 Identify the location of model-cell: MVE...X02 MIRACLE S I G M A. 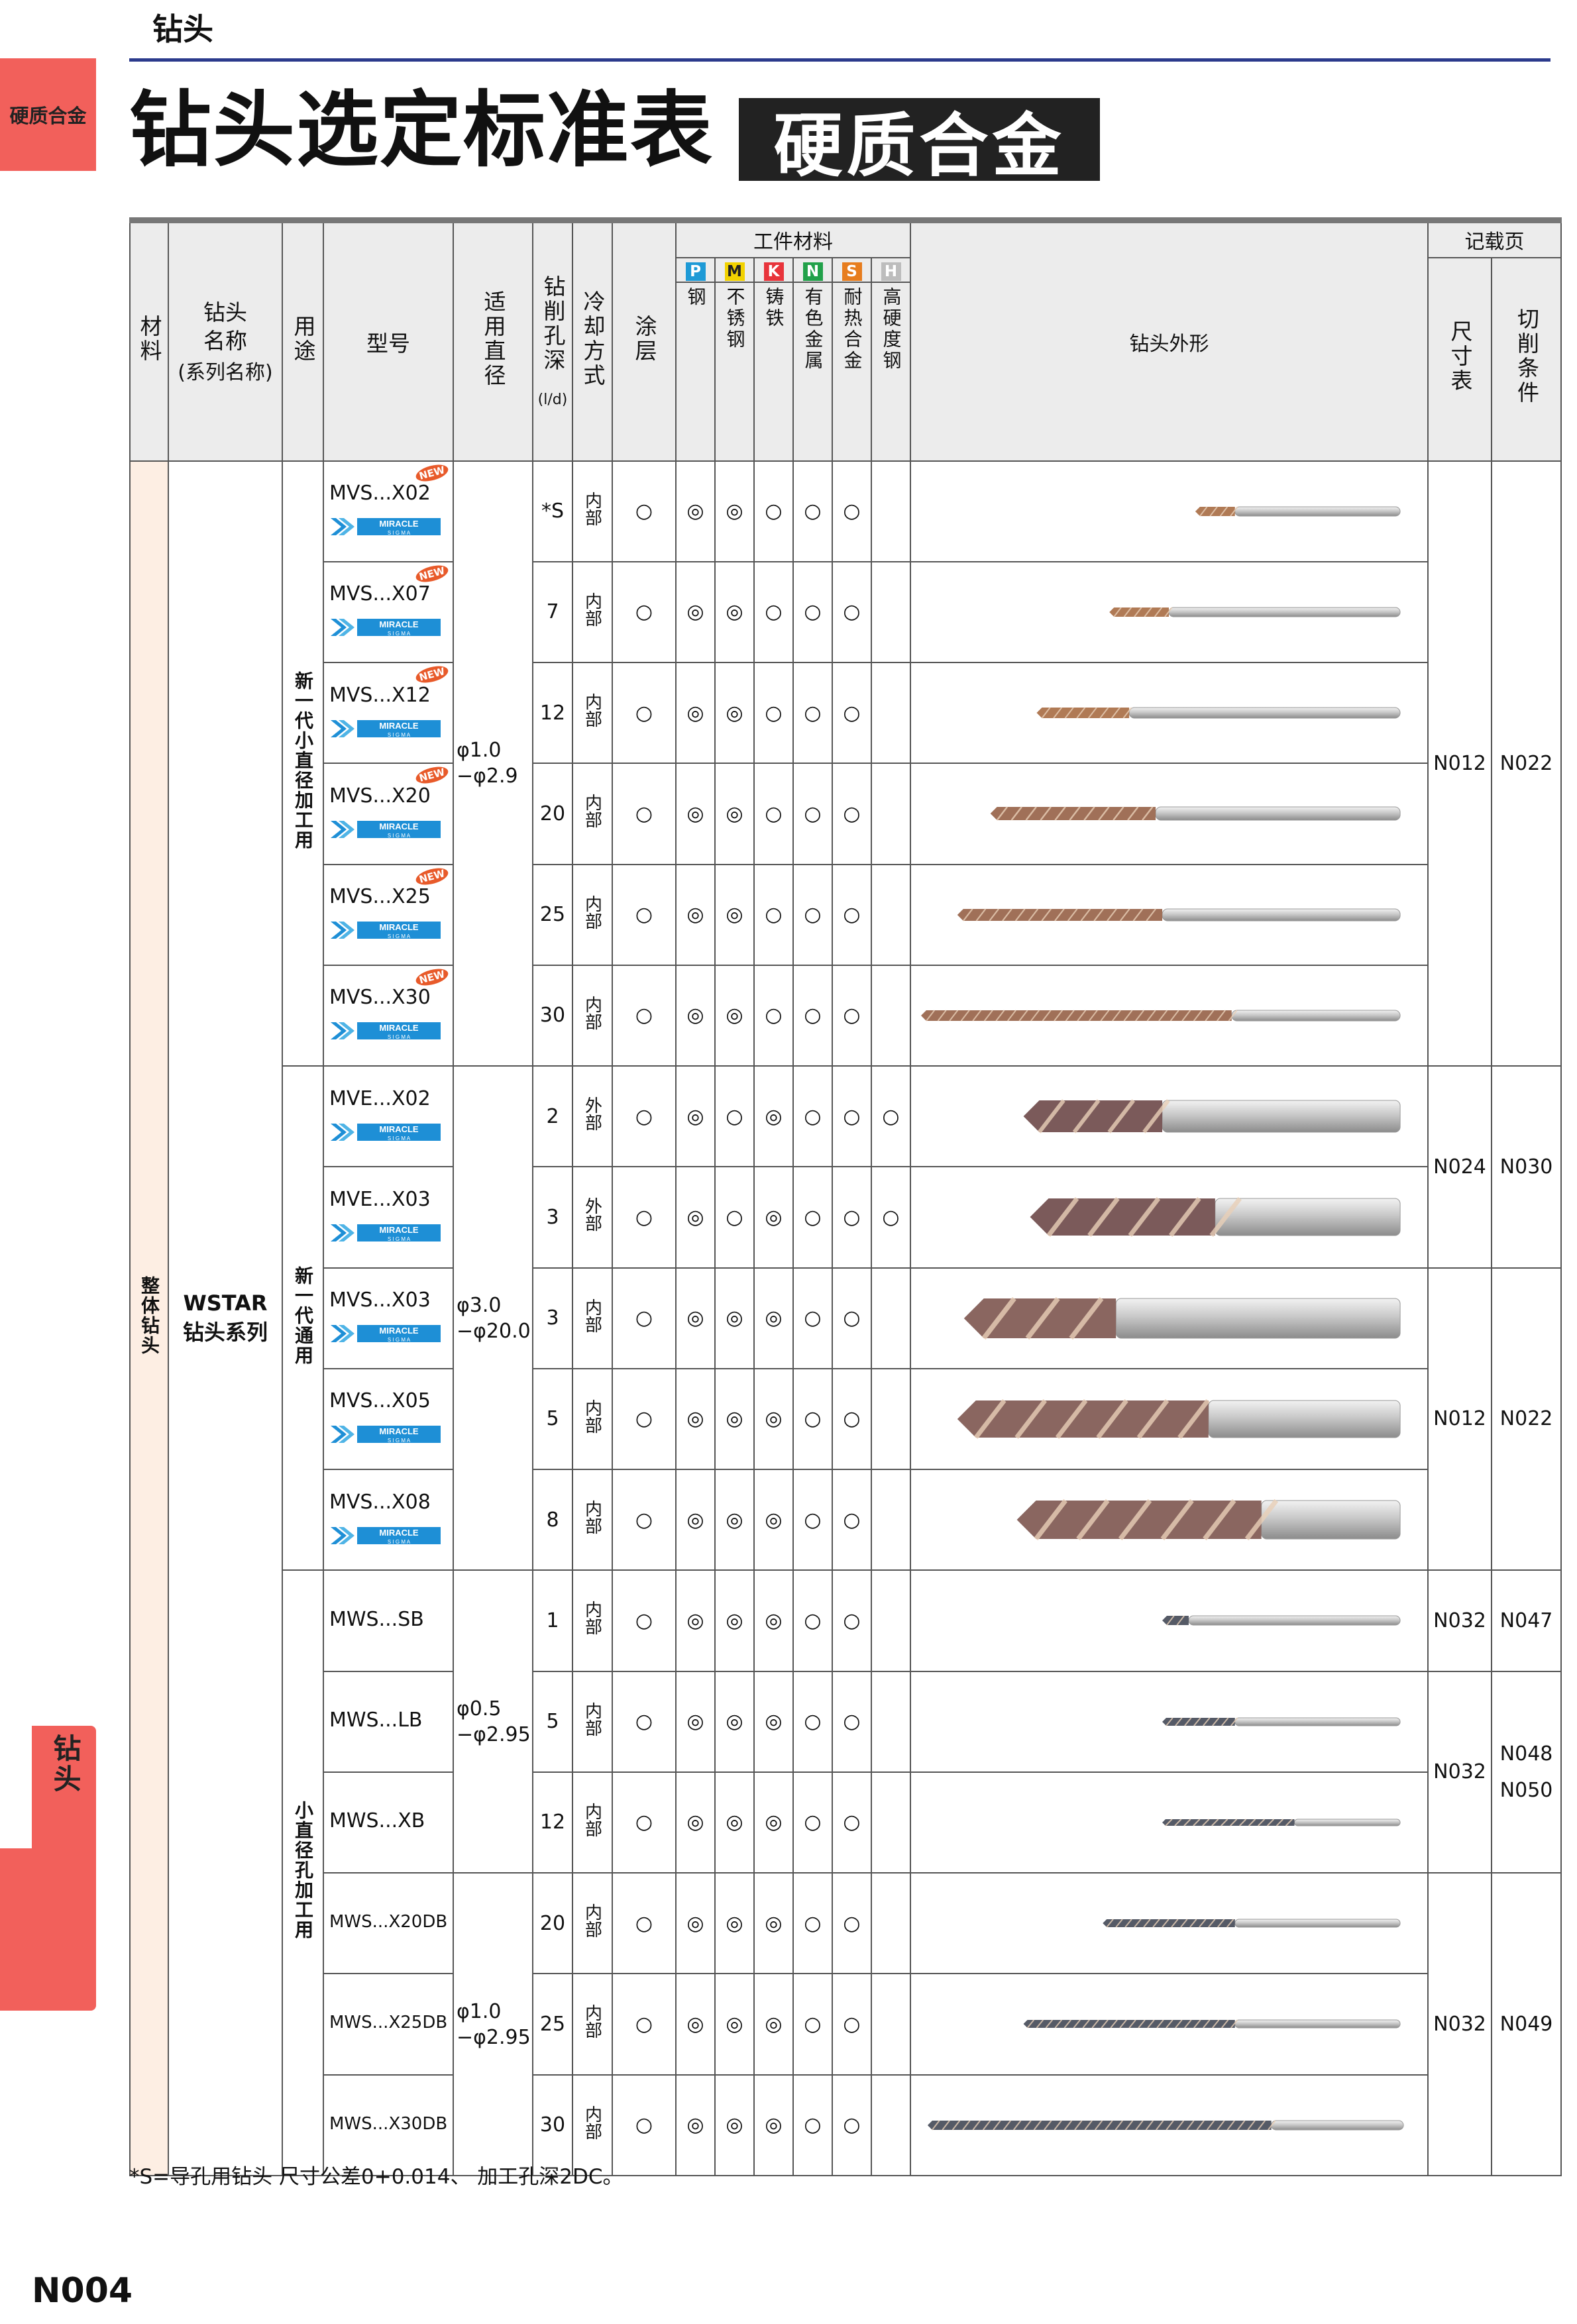
(388, 1116).